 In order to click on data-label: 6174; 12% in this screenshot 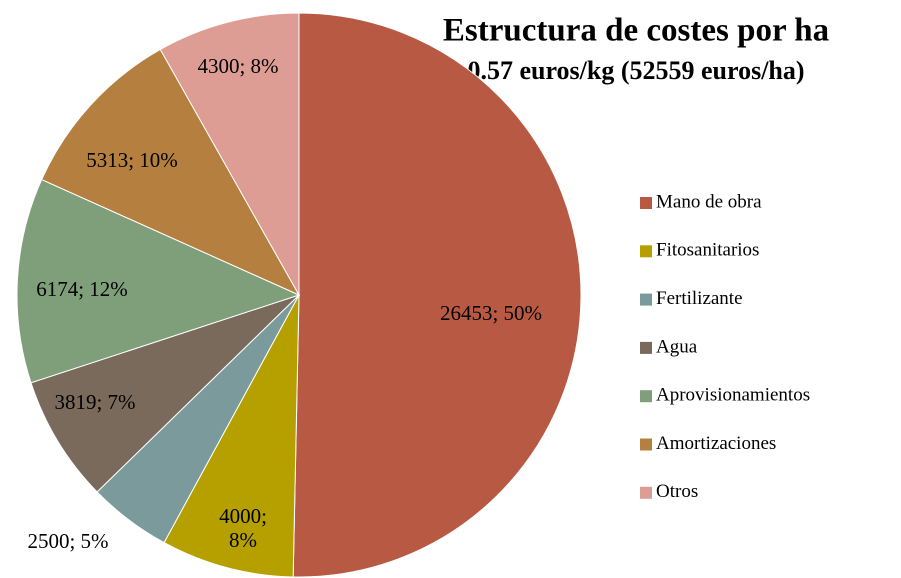, I will do `click(82, 288)`.